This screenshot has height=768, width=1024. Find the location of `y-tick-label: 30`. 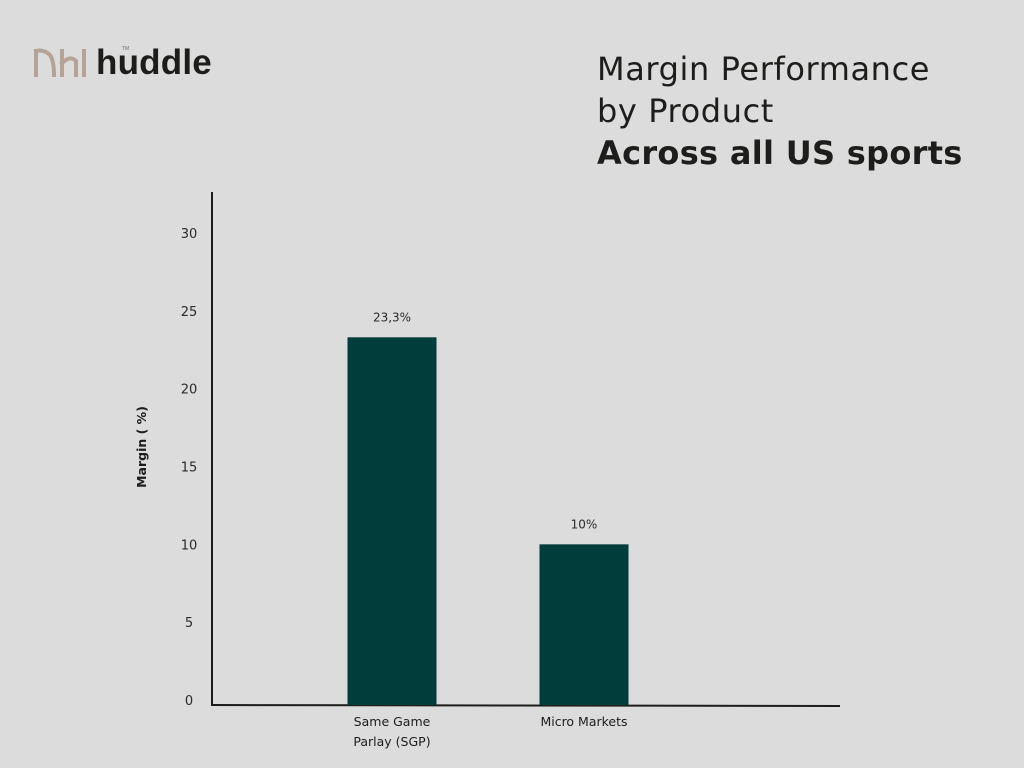

y-tick-label: 30 is located at coordinates (189, 234).